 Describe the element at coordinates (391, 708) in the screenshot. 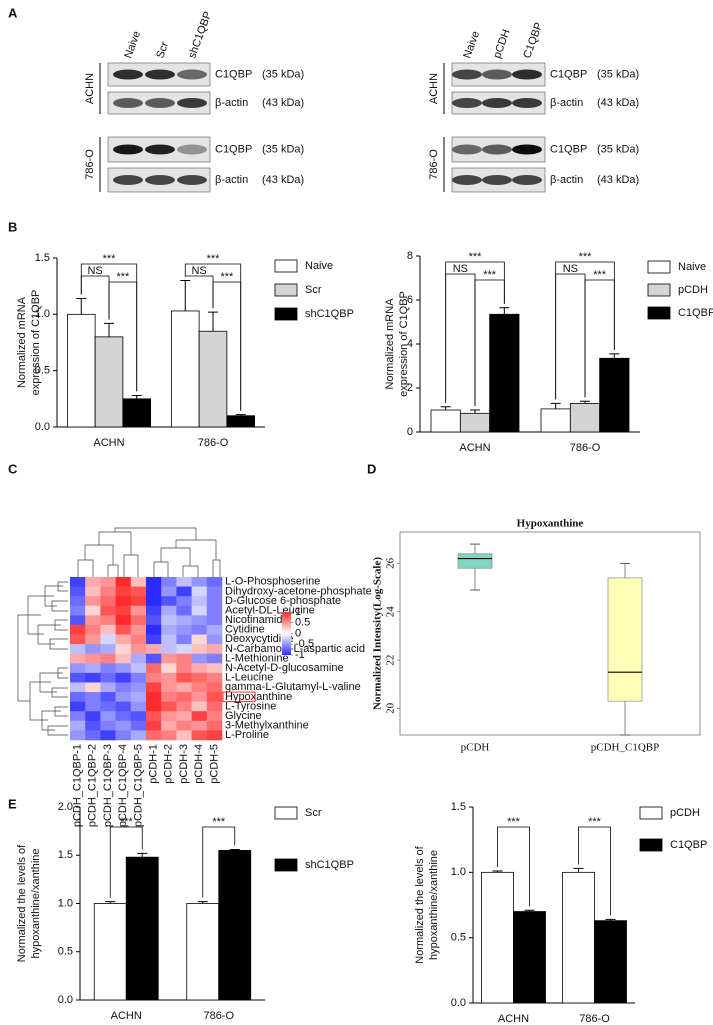

I see `y-tick-label: 20` at that location.